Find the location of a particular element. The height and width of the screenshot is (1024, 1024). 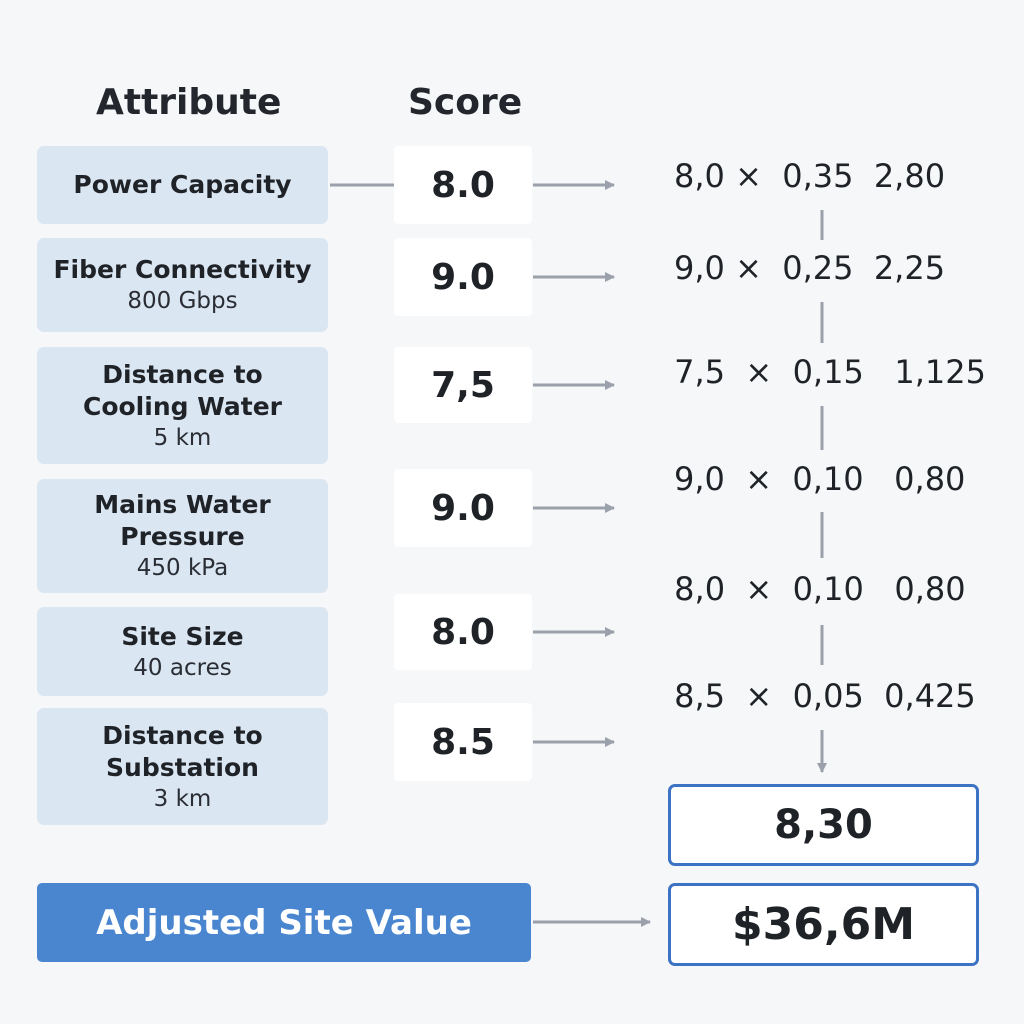

attribute-card-power-capacity: Power Capacity is located at coordinates (182, 185).